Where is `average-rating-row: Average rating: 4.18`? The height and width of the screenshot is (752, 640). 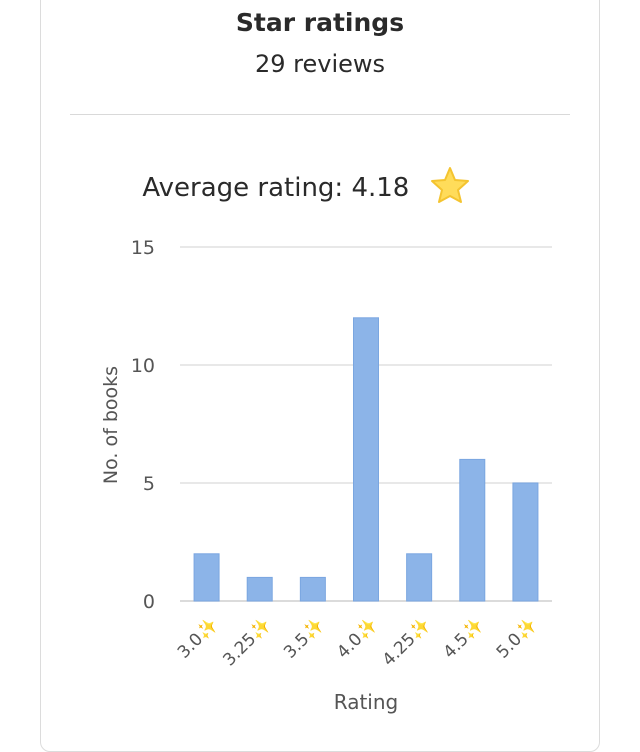 average-rating-row: Average rating: 4.18 is located at coordinates (306, 185).